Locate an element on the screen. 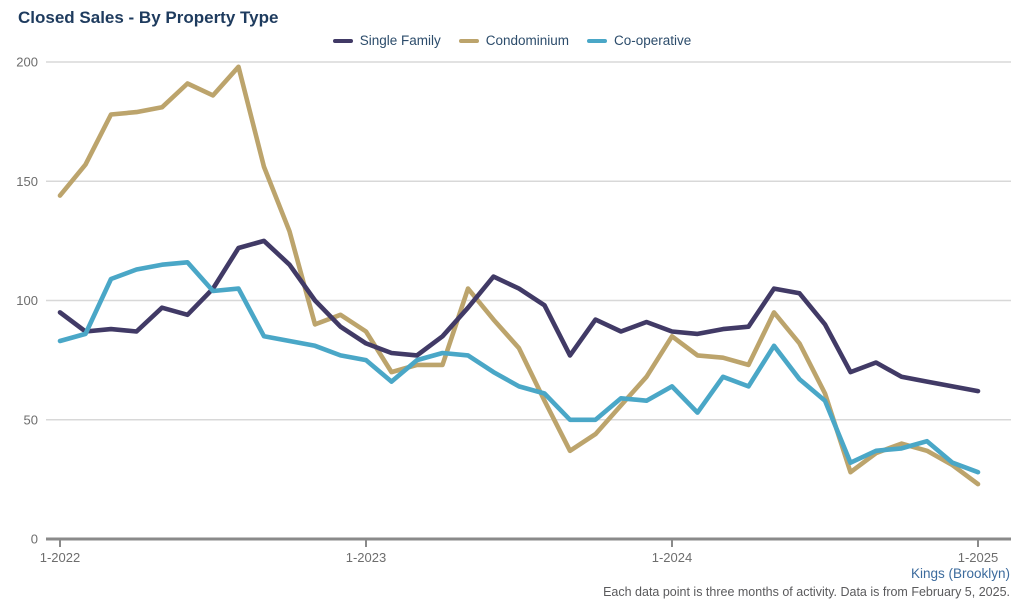 The height and width of the screenshot is (613, 1024). legend-swatch-condominium is located at coordinates (468, 40).